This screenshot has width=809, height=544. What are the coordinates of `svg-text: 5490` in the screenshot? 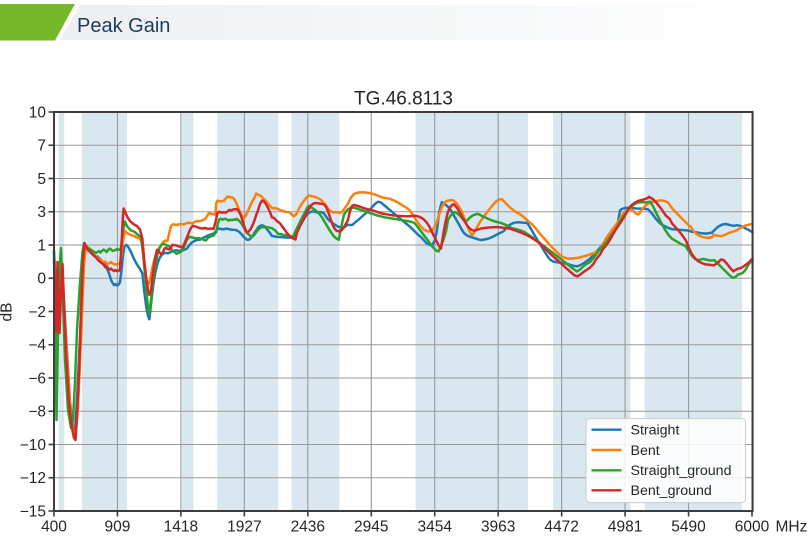 It's located at (688, 527).